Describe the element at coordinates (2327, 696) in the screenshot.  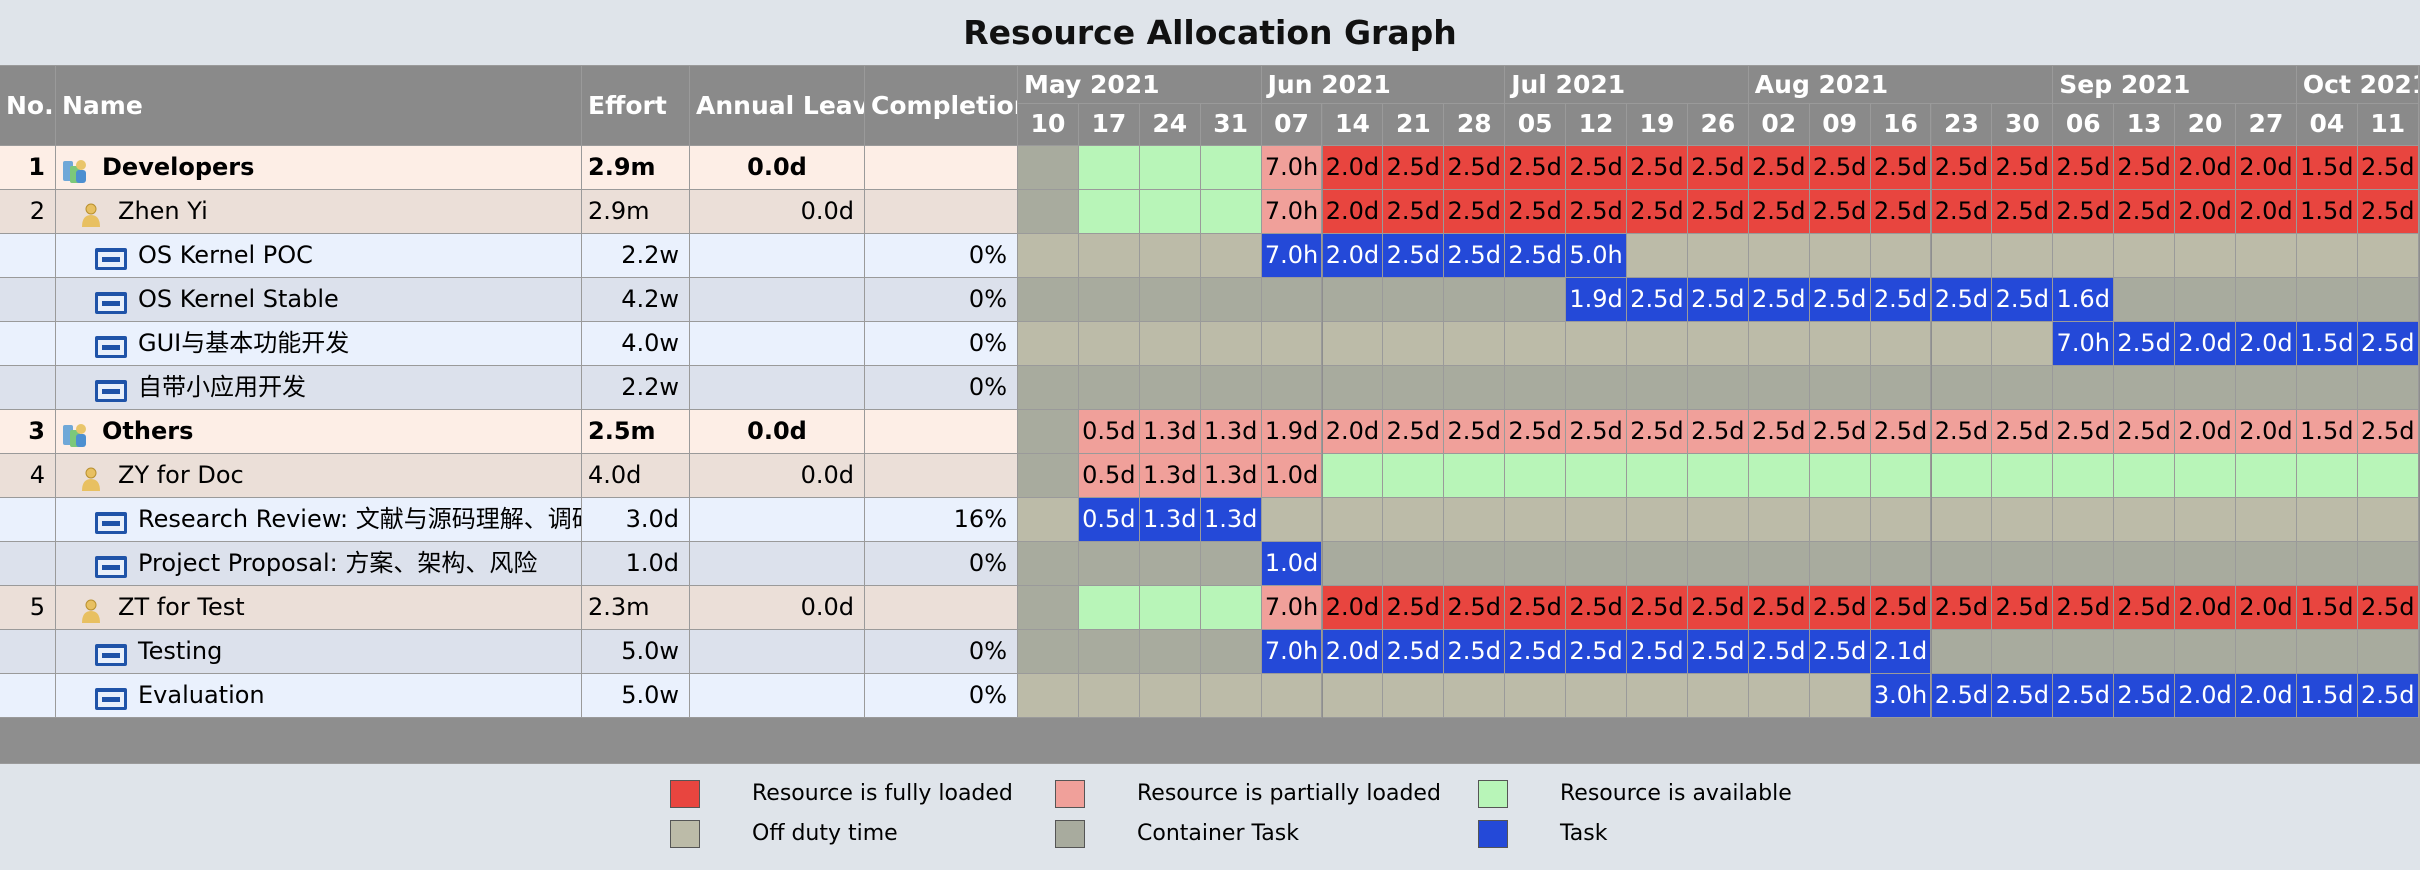
I see `timeline-cell: 1.5d` at that location.